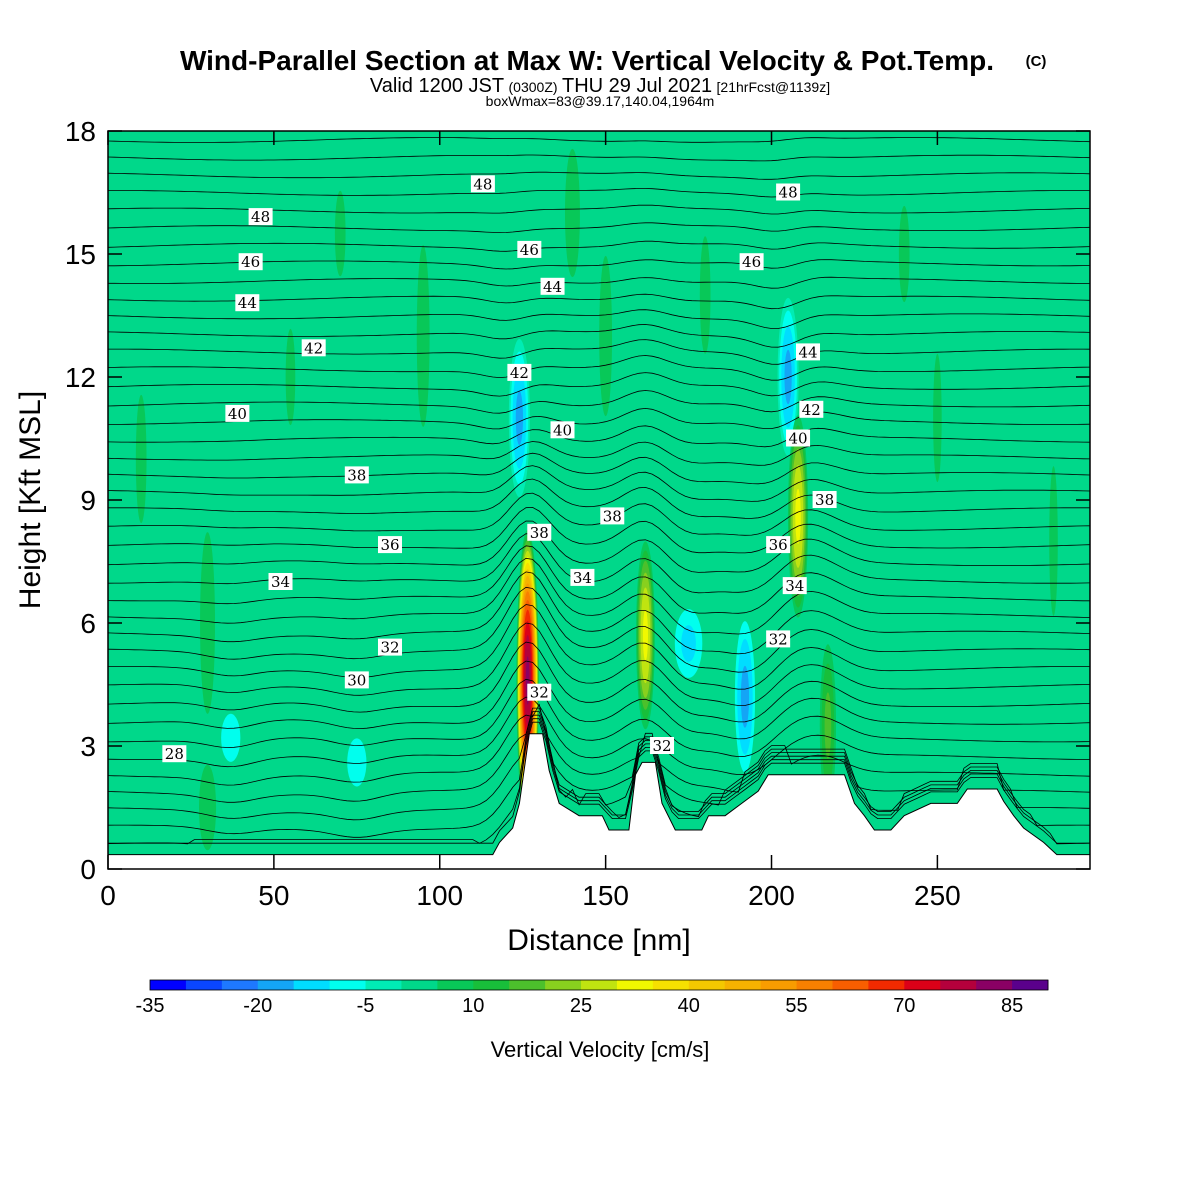  Describe the element at coordinates (150, 1006) in the screenshot. I see `colorbar-tick-label: -35` at that location.